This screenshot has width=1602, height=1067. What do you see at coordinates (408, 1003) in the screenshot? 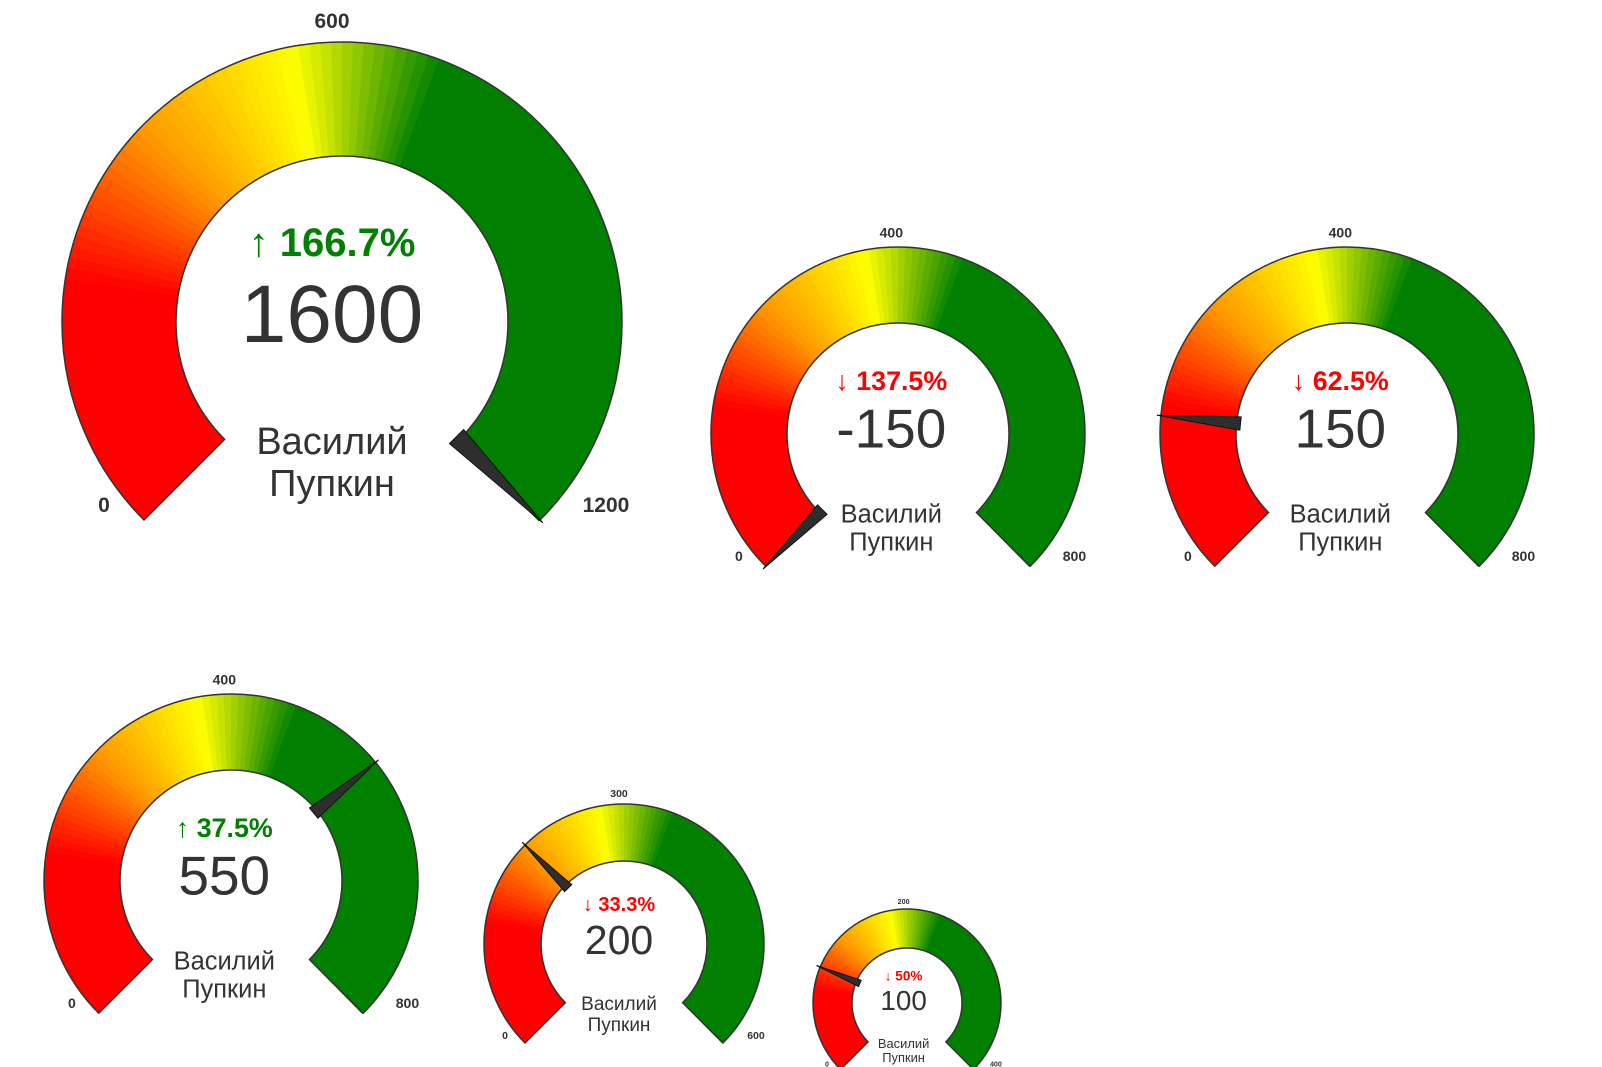
I see `max-tick-label: 800` at bounding box center [408, 1003].